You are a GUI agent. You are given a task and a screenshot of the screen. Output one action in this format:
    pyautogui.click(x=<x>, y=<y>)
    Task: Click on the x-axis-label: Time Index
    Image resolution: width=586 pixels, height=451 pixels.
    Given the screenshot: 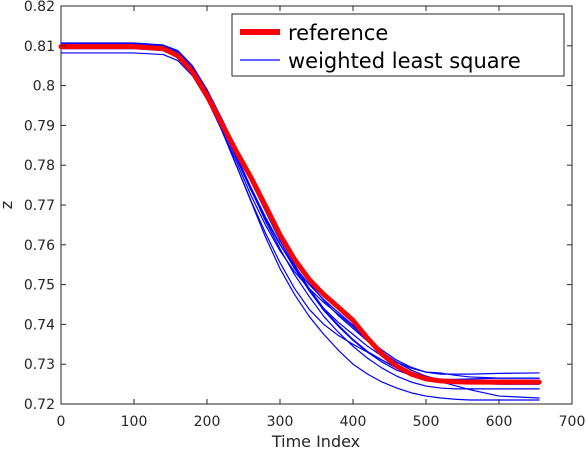 What is the action you would take?
    pyautogui.click(x=315, y=441)
    